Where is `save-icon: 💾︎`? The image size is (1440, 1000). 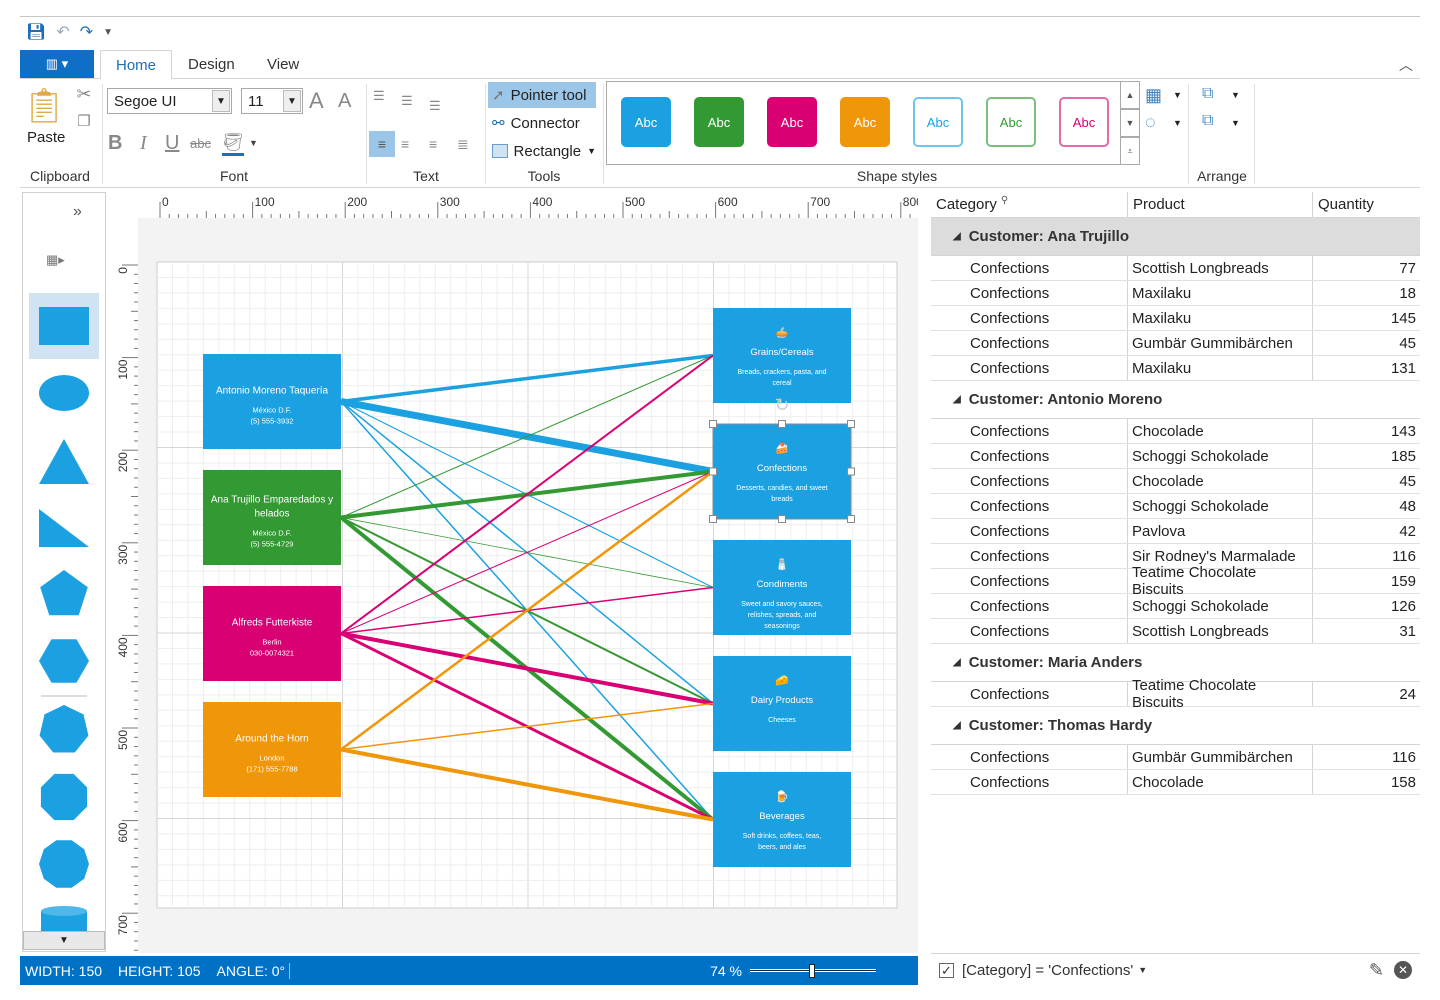
save-icon: 💾︎ is located at coordinates (36, 32).